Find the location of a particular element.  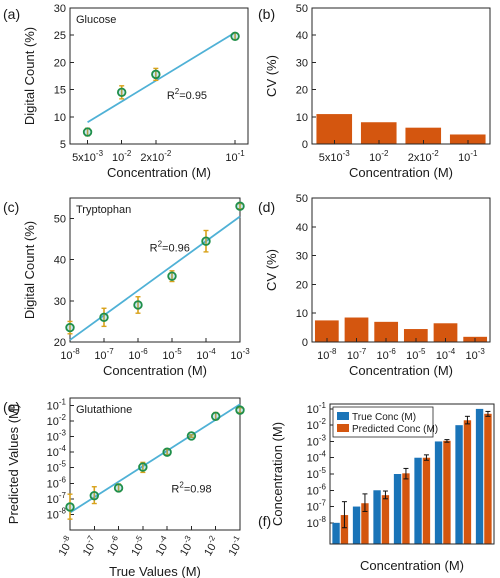

y-tick-label: 10⁻² is located at coordinates (317, 424).